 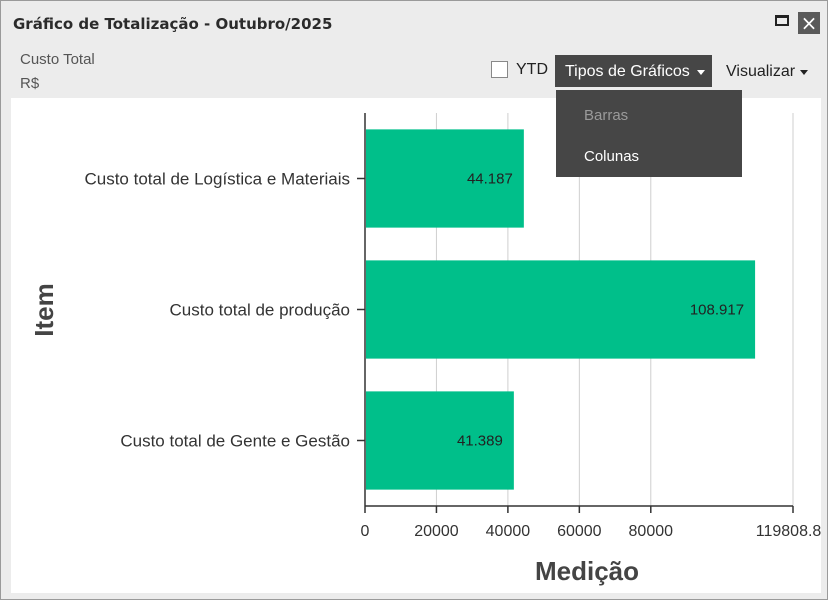 What do you see at coordinates (649, 133) in the screenshot?
I see `chart-types-menu: Barras Colunas` at bounding box center [649, 133].